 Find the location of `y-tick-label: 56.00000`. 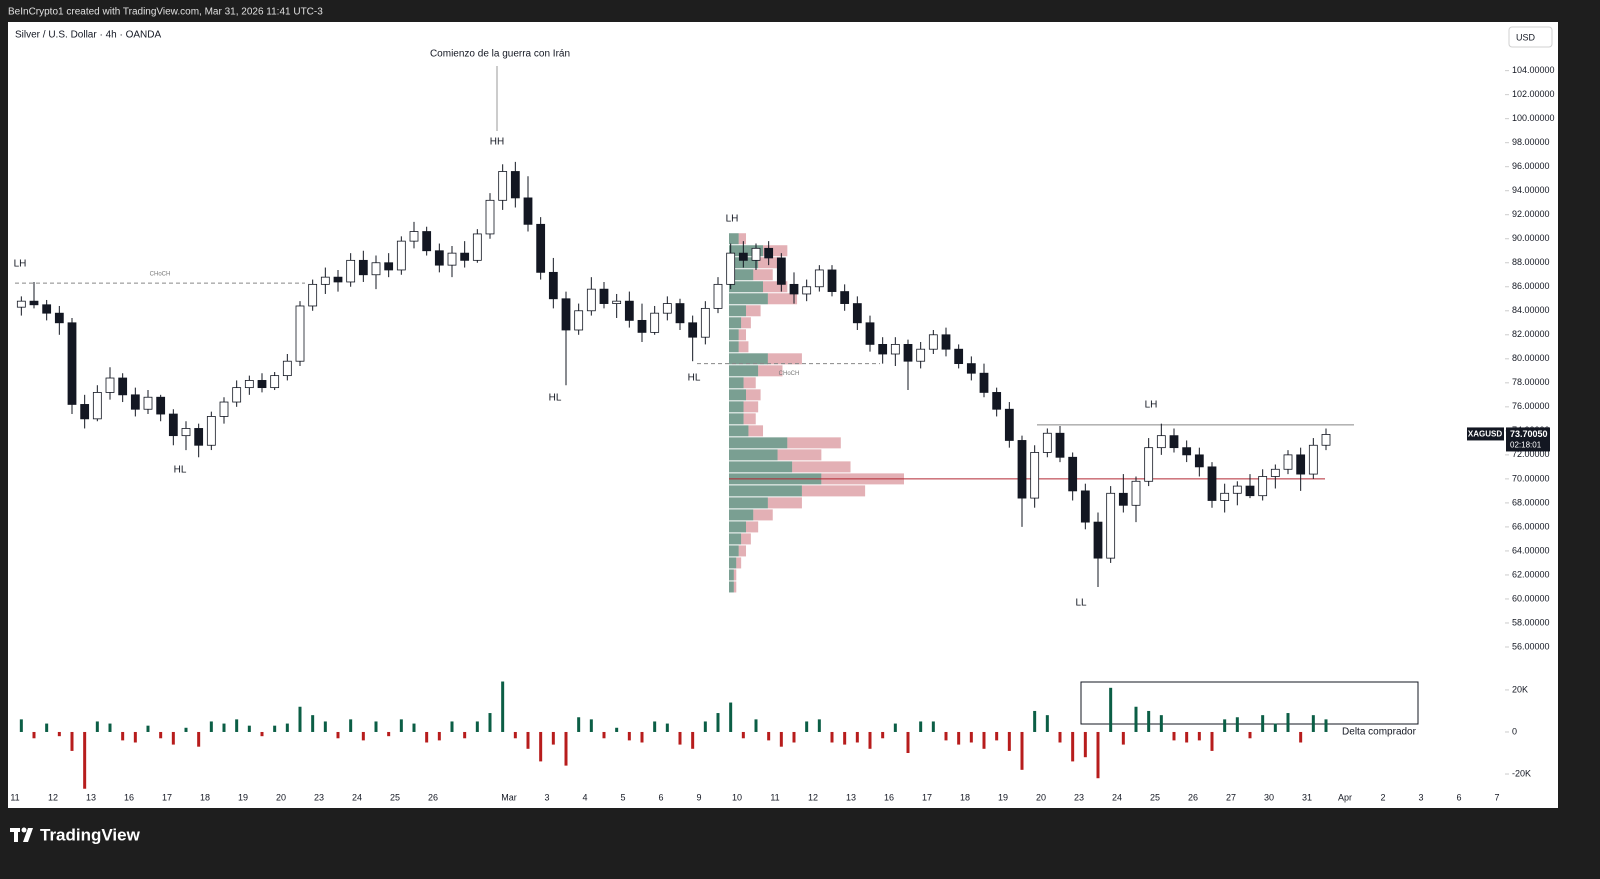

y-tick-label: 56.00000 is located at coordinates (1531, 646).